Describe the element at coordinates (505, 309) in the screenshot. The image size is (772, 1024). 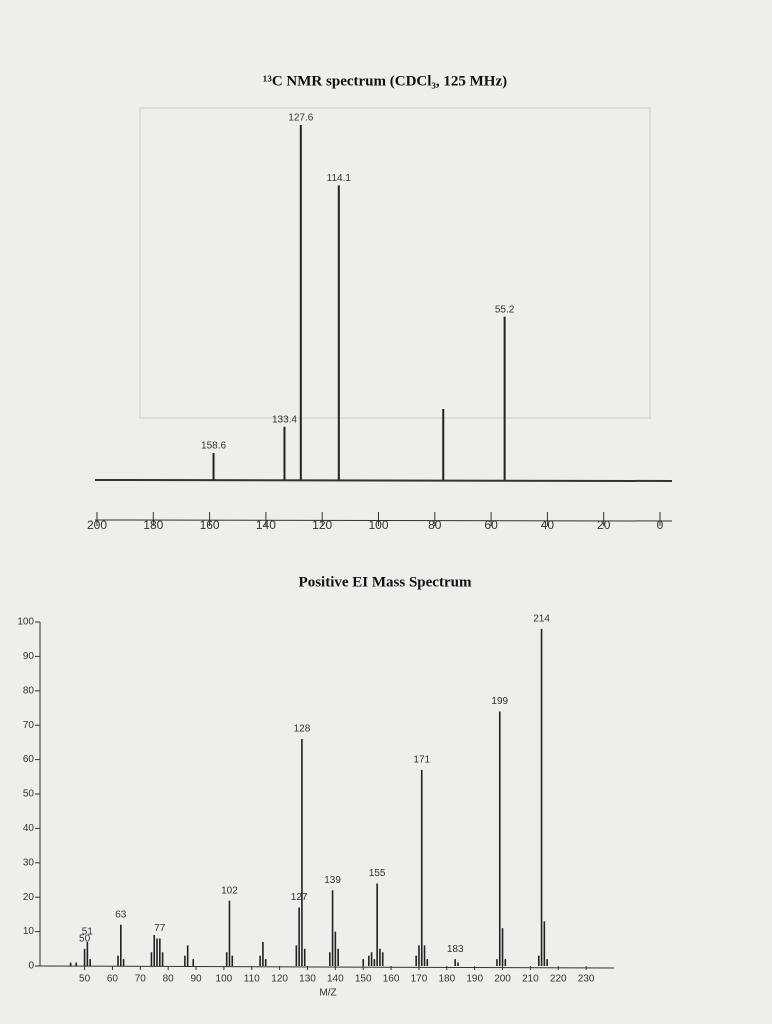
I see `peak-label: 55.2` at that location.